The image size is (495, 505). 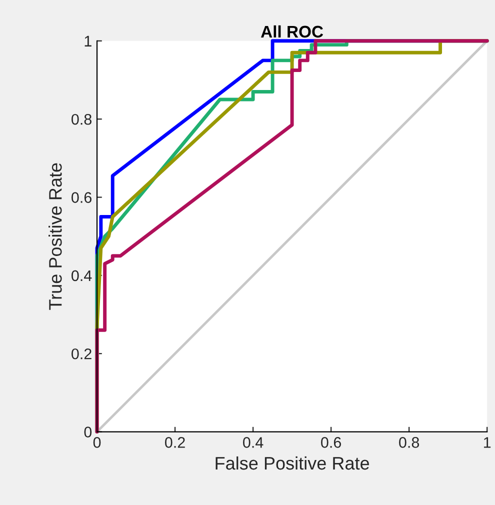 I want to click on y-tick-label: 0.2, so click(x=82, y=354).